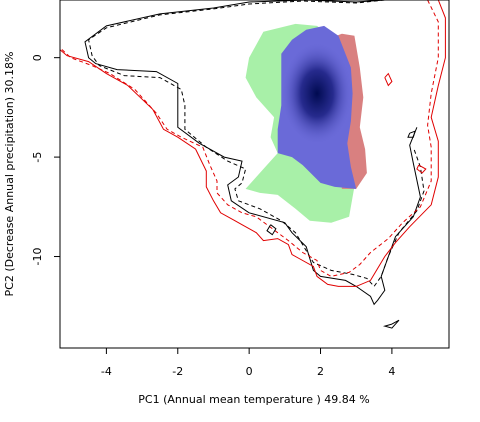 This screenshot has height=422, width=480. Describe the element at coordinates (411, 134) in the screenshot. I see `contour-black-blob-c` at that location.